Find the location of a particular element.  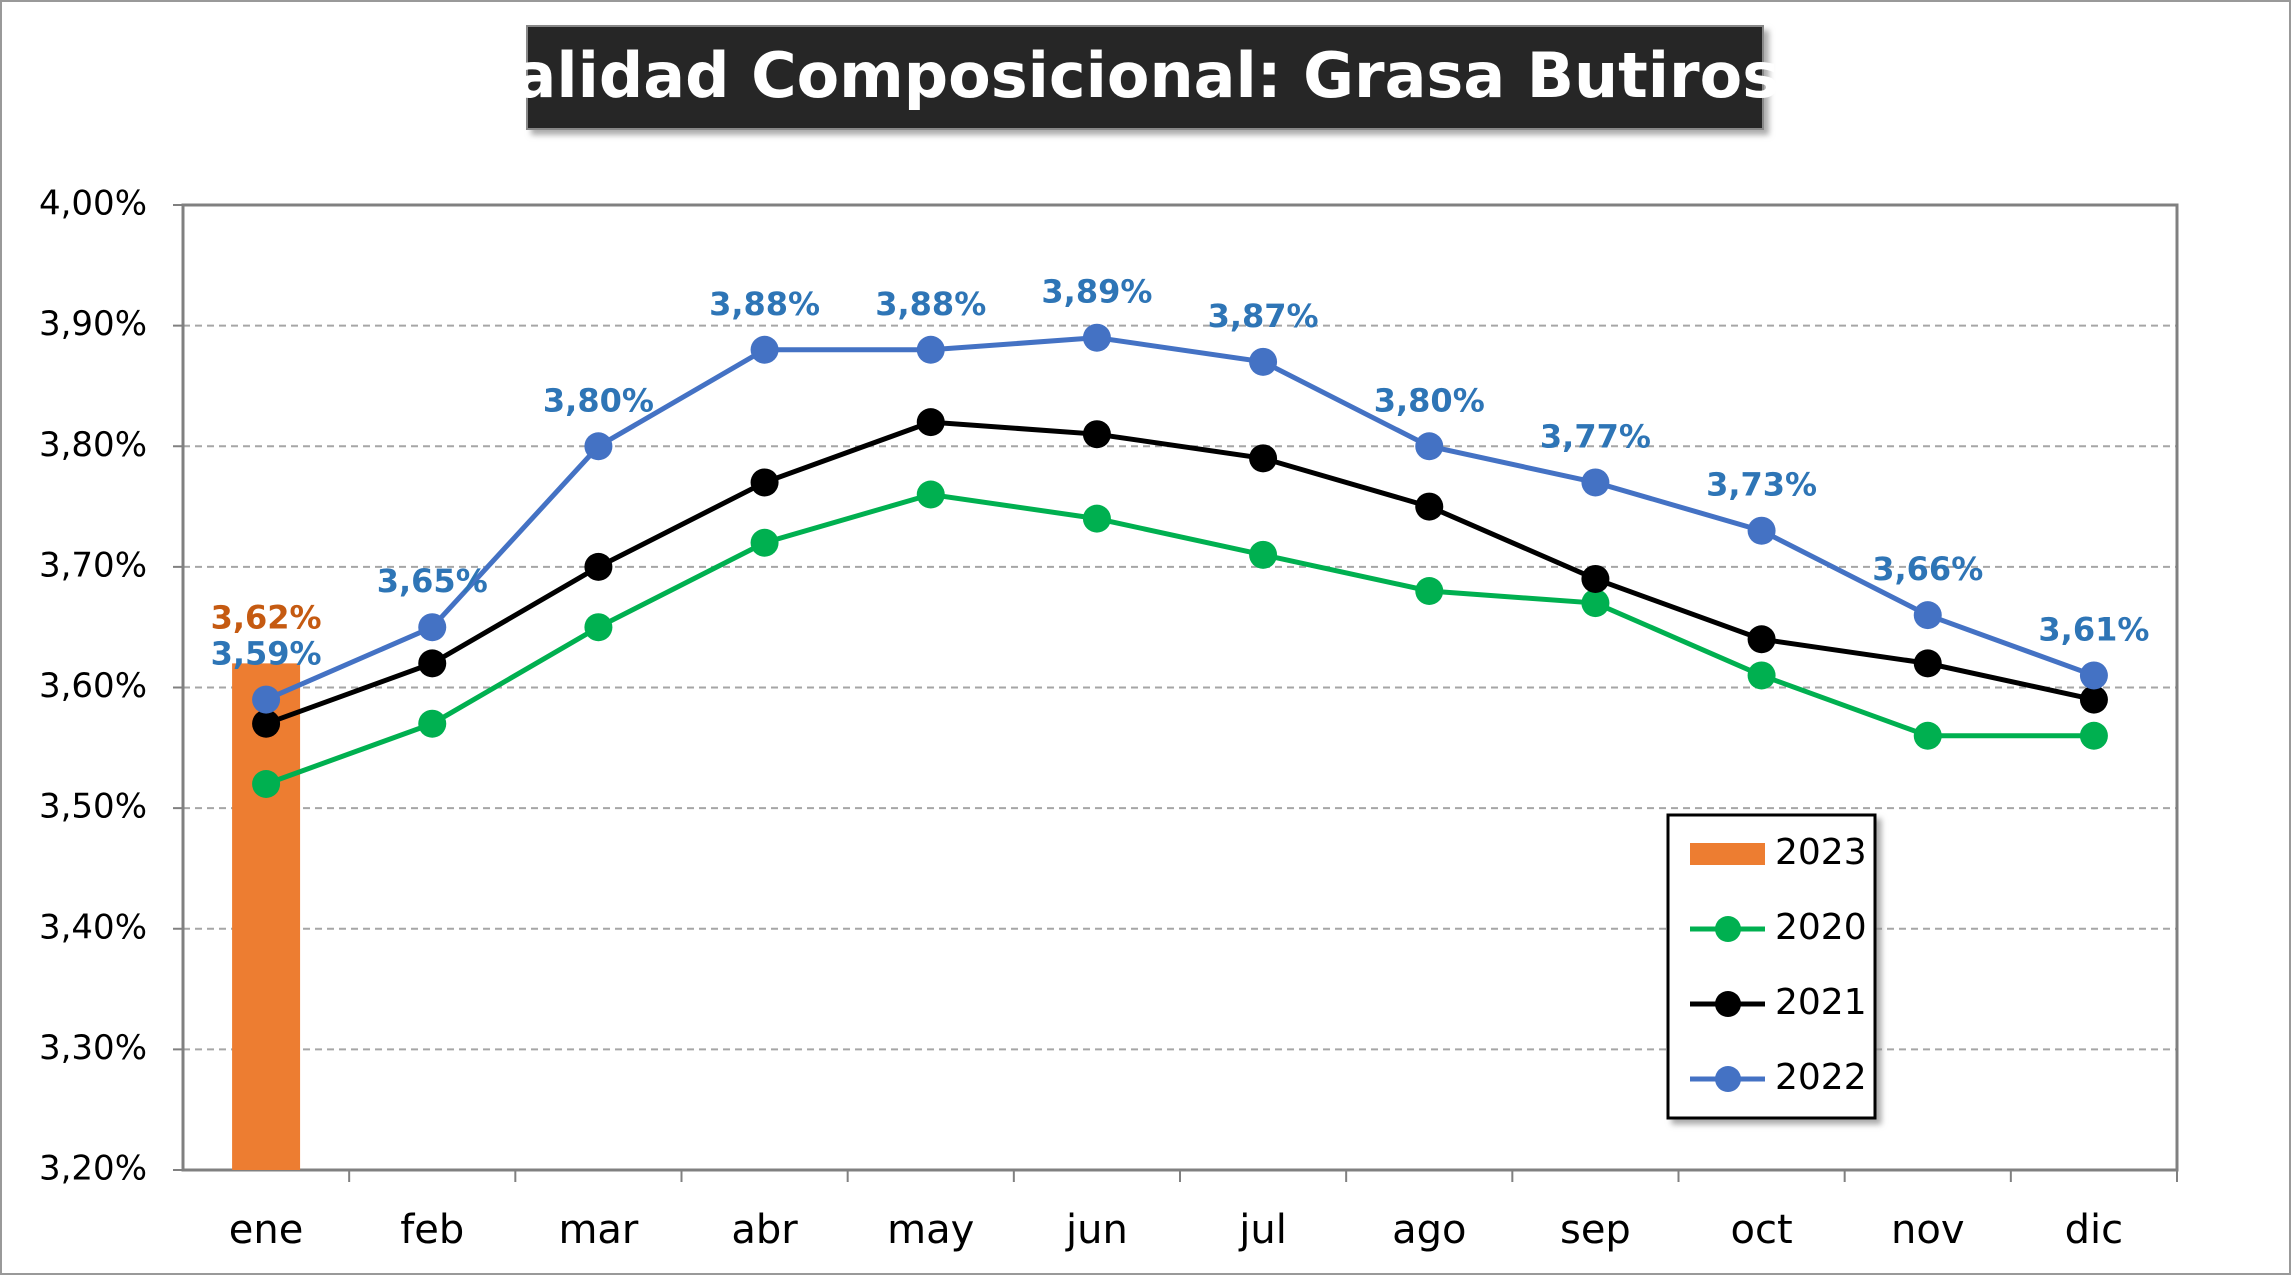

y-tick-label: 3,40% is located at coordinates (93, 927).